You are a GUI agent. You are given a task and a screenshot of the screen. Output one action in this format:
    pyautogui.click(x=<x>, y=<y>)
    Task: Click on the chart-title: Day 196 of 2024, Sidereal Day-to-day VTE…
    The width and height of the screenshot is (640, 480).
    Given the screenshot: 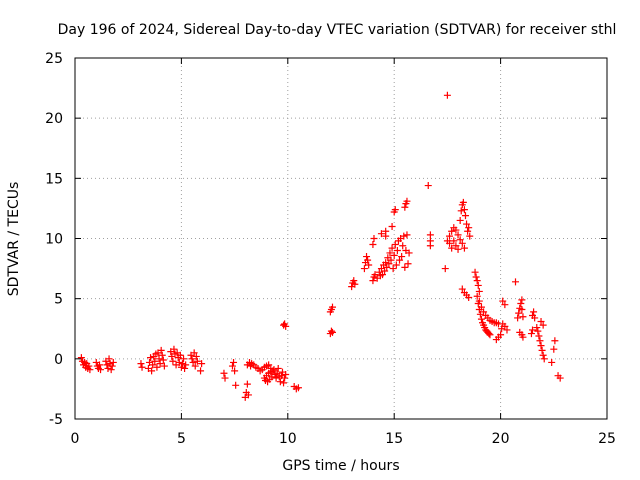 What is the action you would take?
    pyautogui.click(x=337, y=30)
    